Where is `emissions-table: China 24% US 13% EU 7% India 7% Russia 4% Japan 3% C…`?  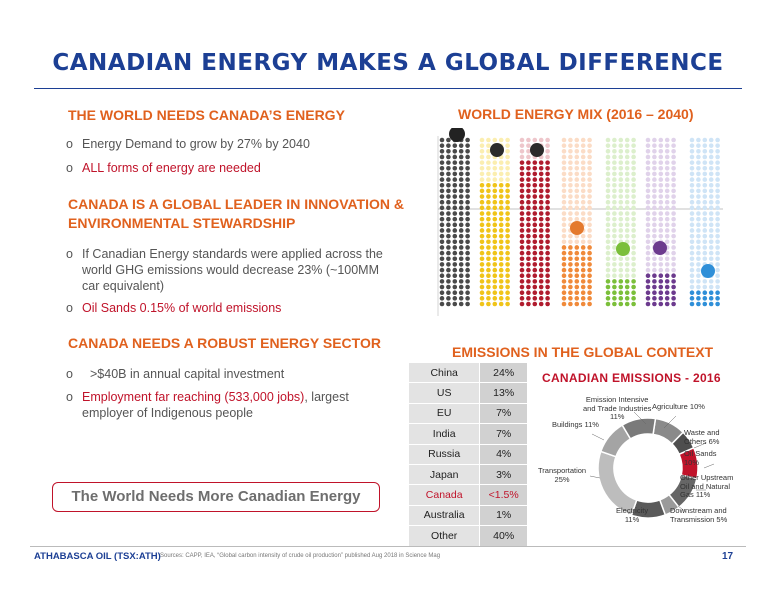
emissions-table: China 24% US 13% EU 7% India 7% Russia 4% Japan 3% C… is located at coordinates (467, 454).